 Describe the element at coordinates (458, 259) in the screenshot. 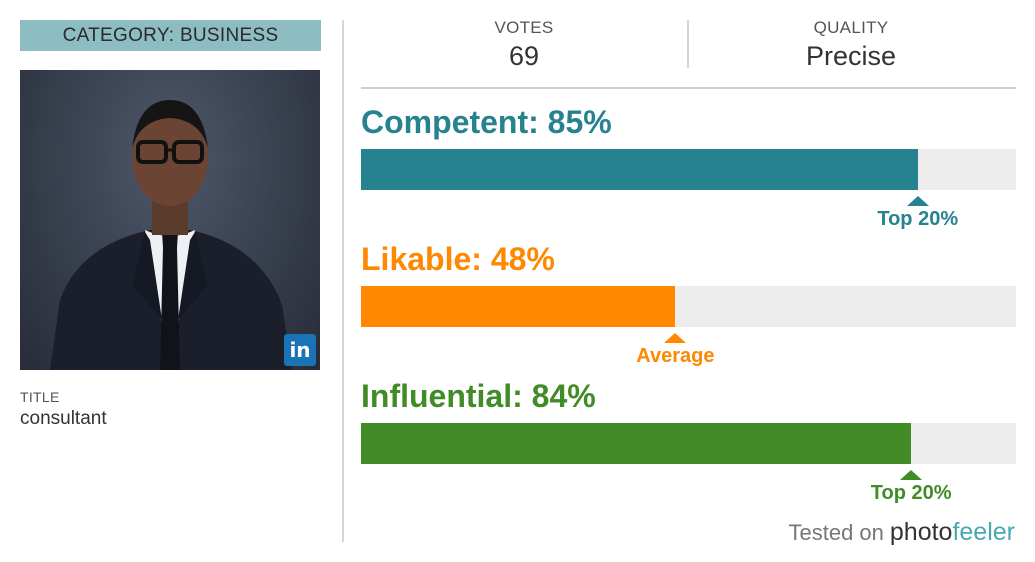

I see `likable-title: Likable: 48%` at that location.